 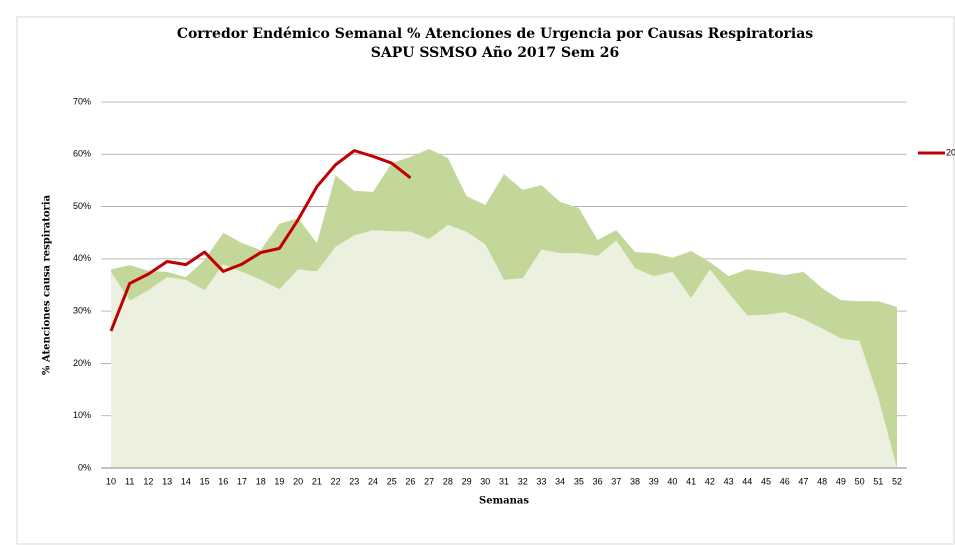 What do you see at coordinates (672, 481) in the screenshot?
I see `x-tick-label: 40` at bounding box center [672, 481].